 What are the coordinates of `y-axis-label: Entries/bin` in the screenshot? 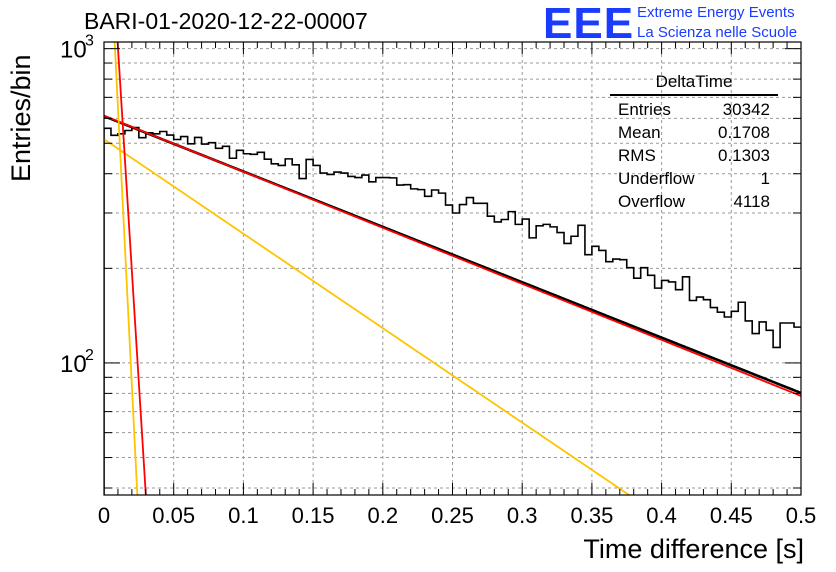 It's located at (21, 118).